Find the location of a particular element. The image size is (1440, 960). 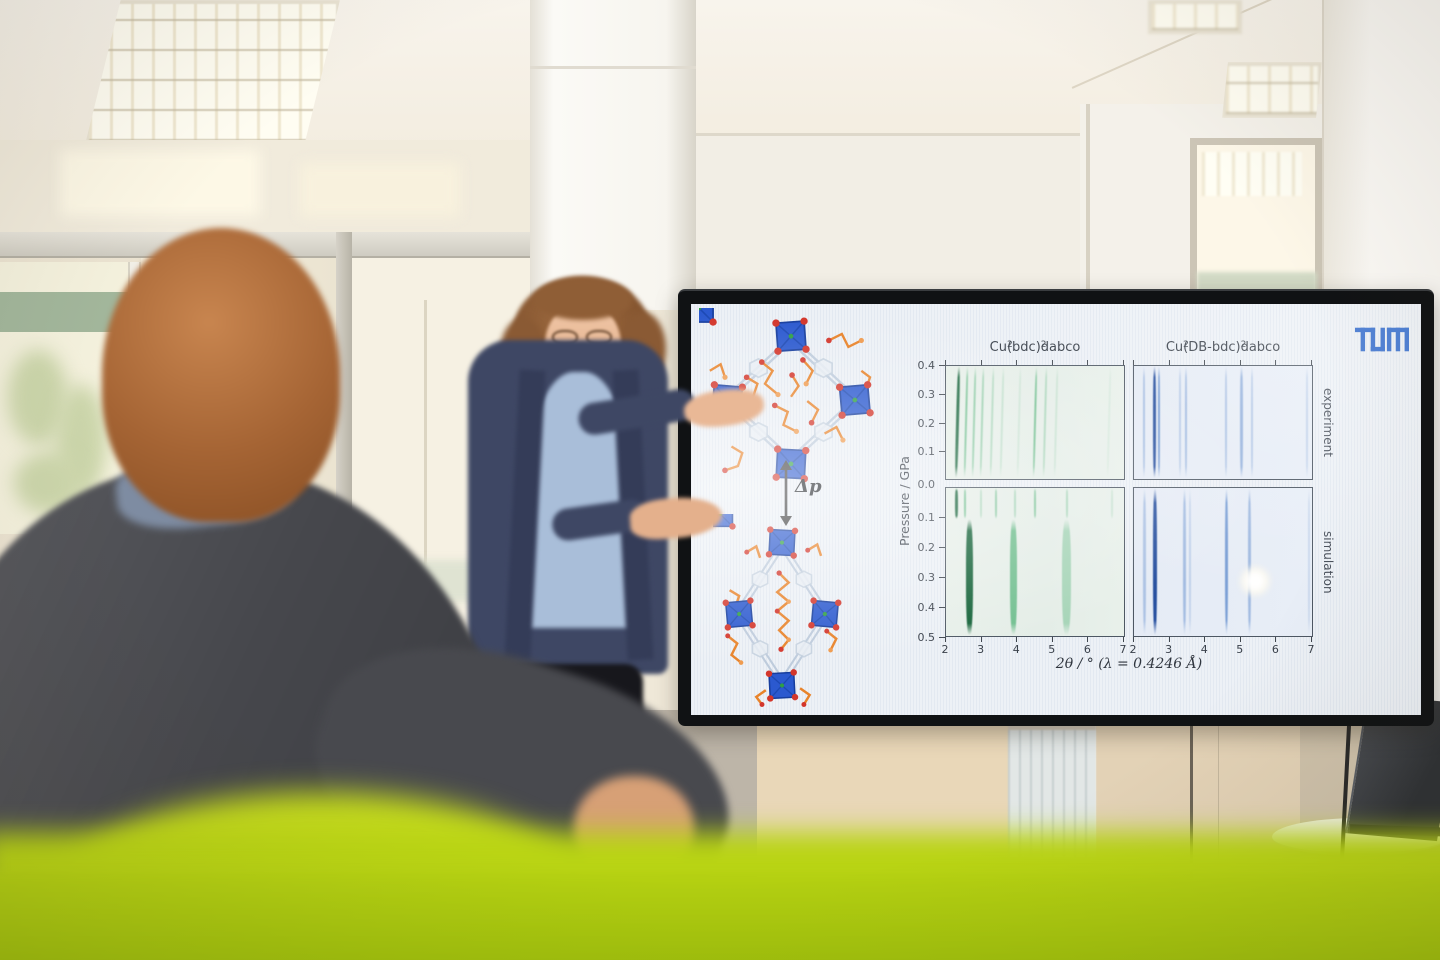

y-tick-label: 0.0 is located at coordinates (926, 484).